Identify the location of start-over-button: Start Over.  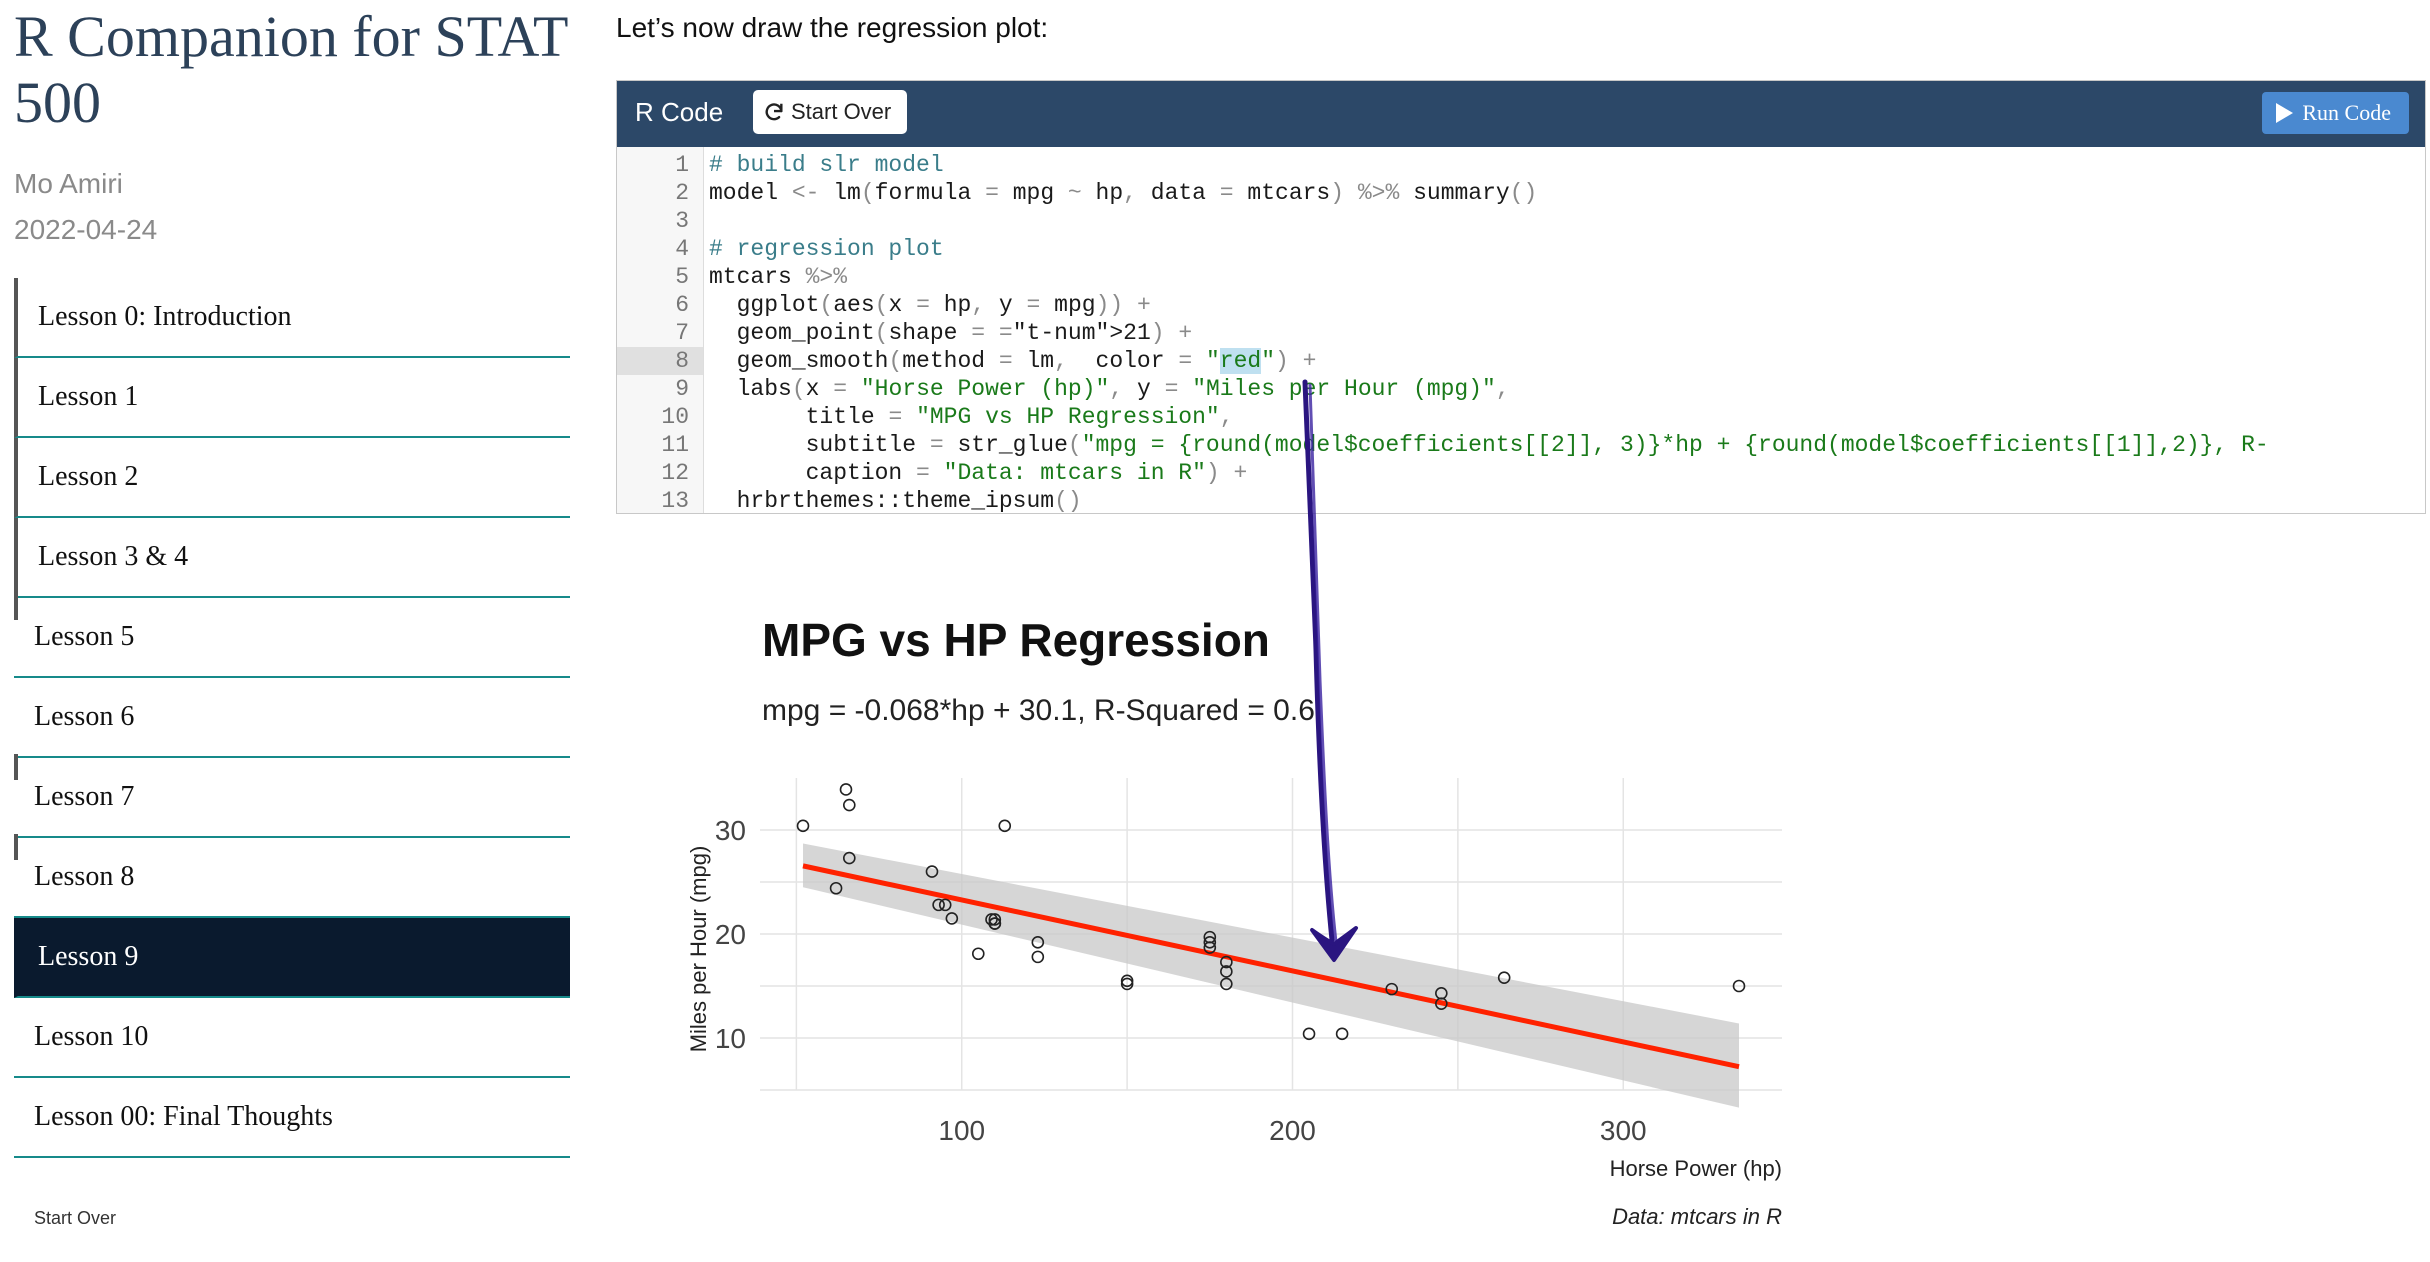
(830, 112).